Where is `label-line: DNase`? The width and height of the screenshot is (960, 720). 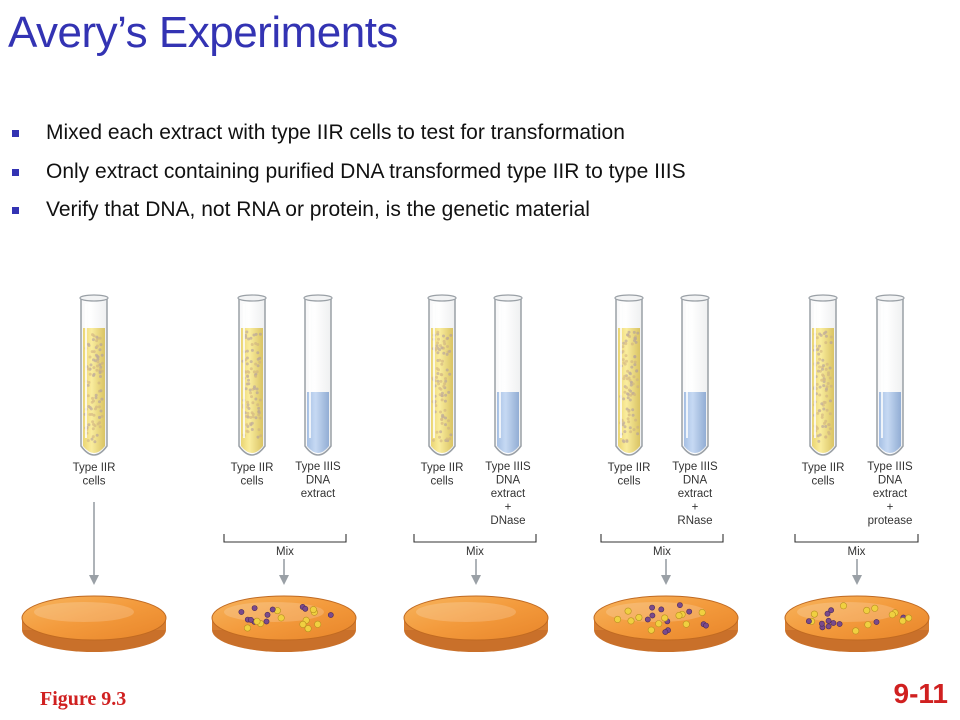 label-line: DNase is located at coordinates (507, 521).